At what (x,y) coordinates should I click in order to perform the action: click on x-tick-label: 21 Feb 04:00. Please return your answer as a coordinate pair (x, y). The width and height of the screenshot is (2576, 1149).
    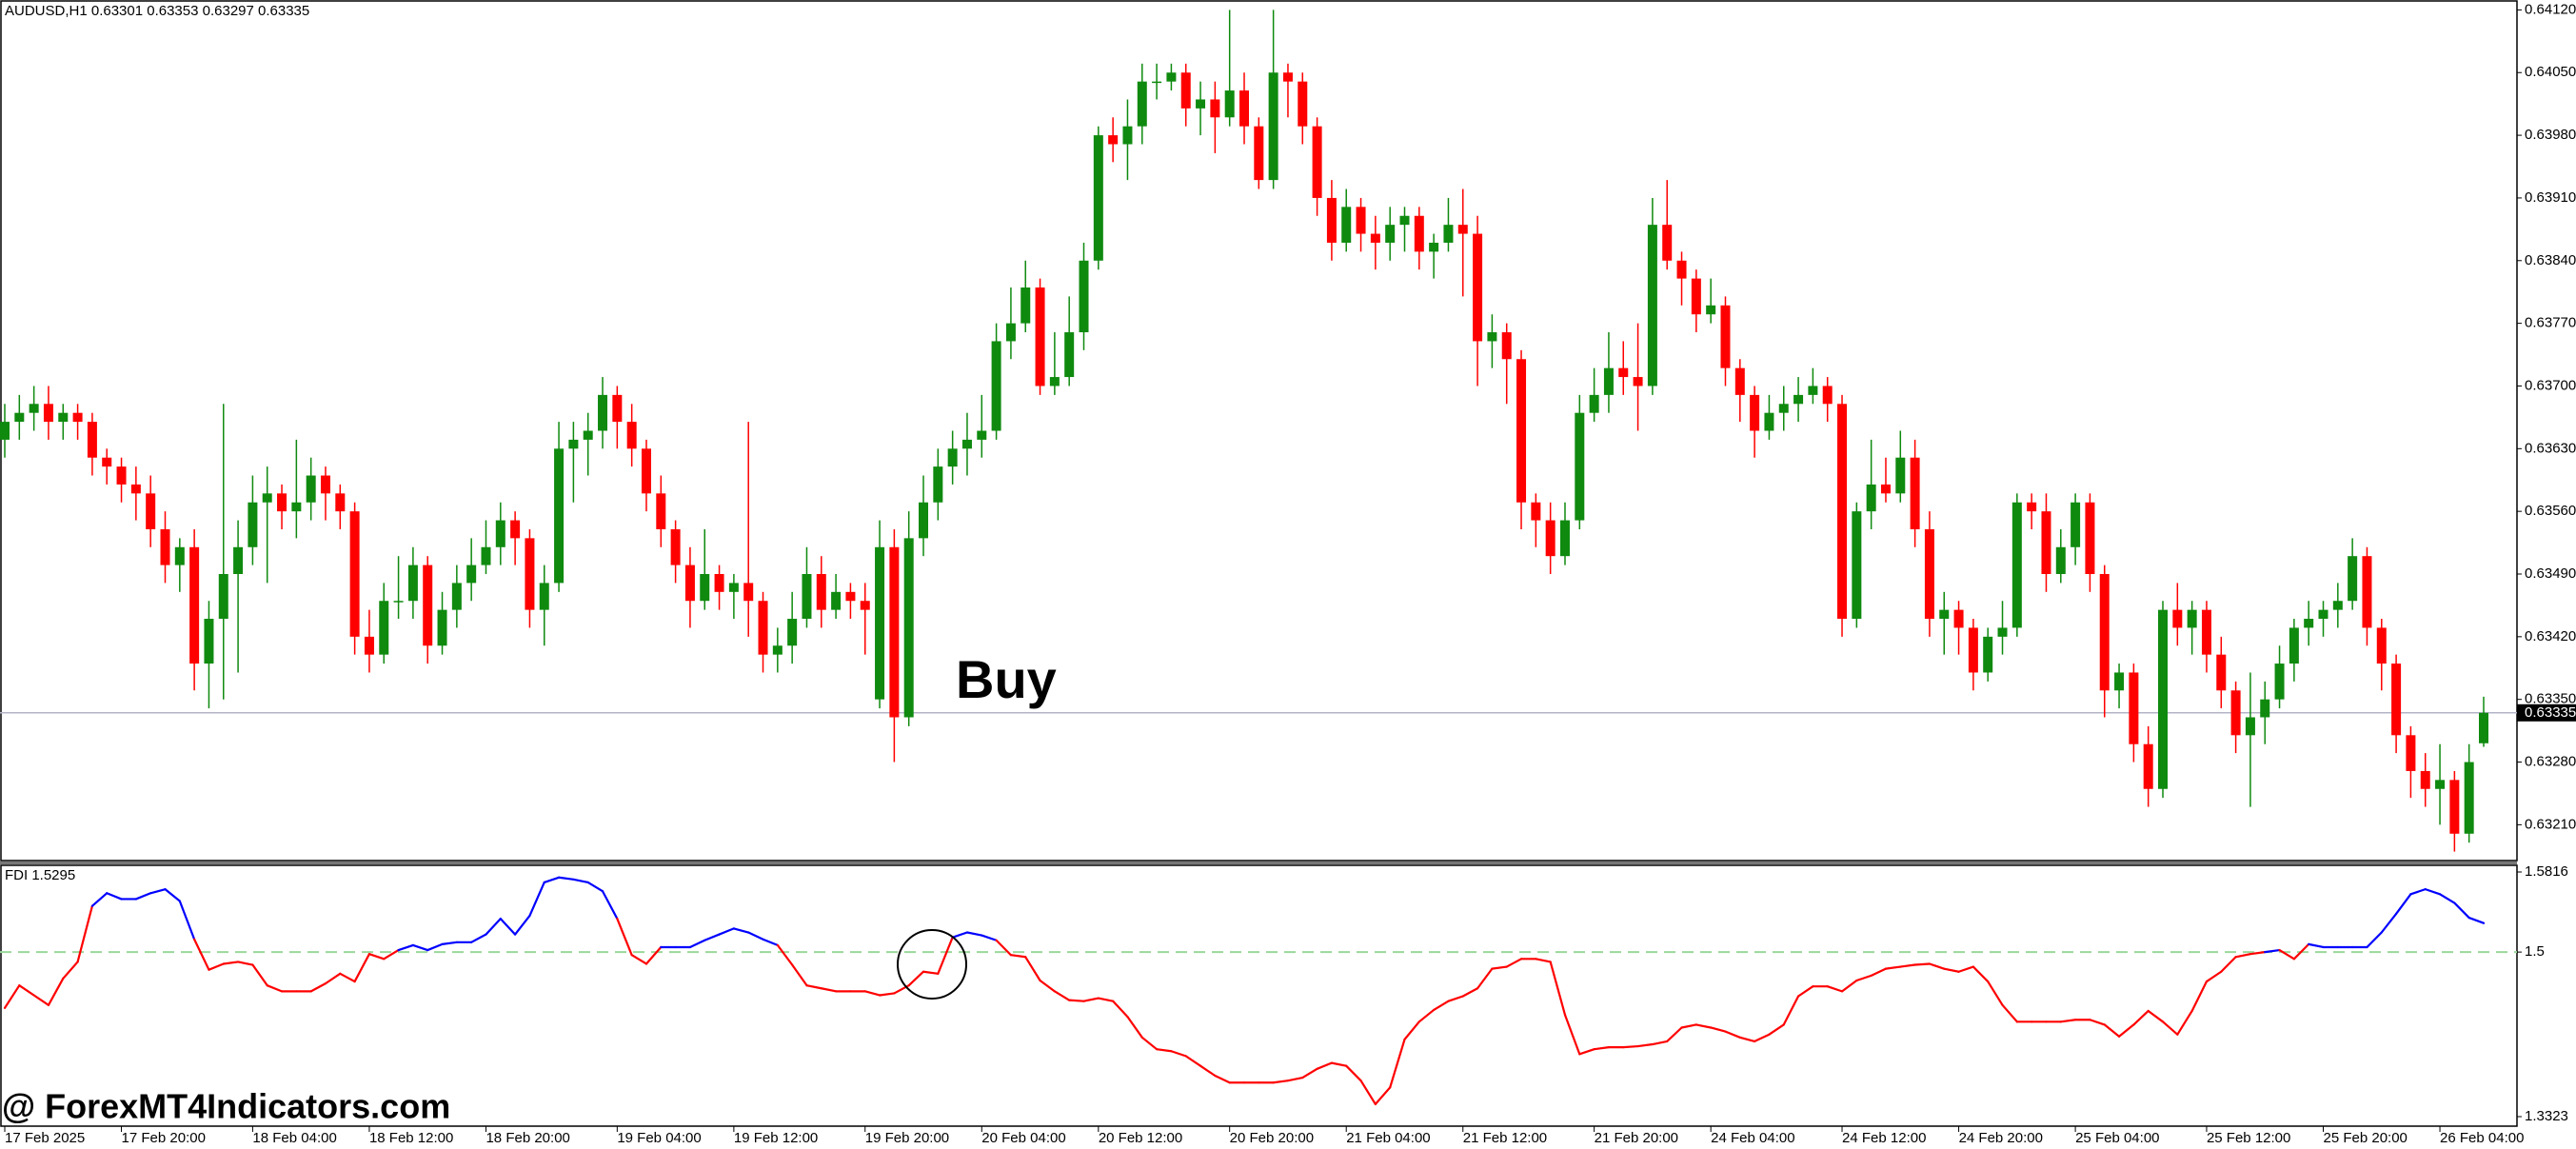
    Looking at the image, I should click on (1388, 1138).